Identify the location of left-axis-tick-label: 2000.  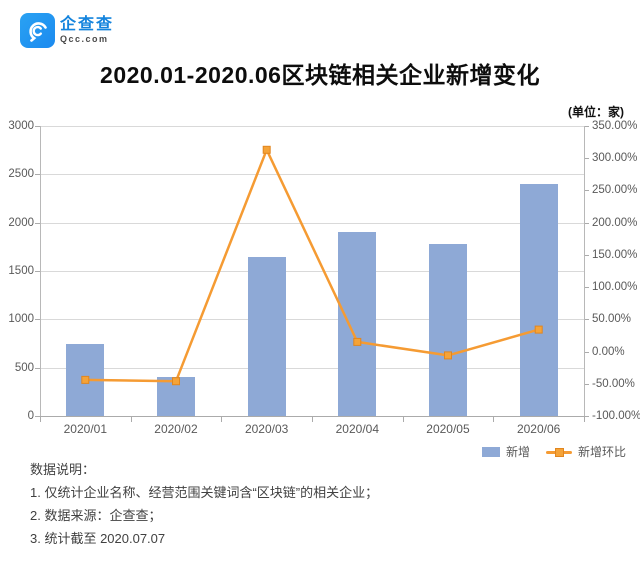
(21, 222).